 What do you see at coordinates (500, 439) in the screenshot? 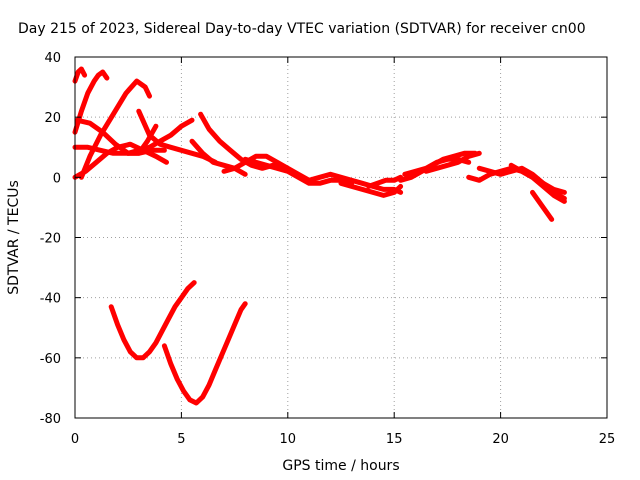
I see `x-tick-label: 20` at bounding box center [500, 439].